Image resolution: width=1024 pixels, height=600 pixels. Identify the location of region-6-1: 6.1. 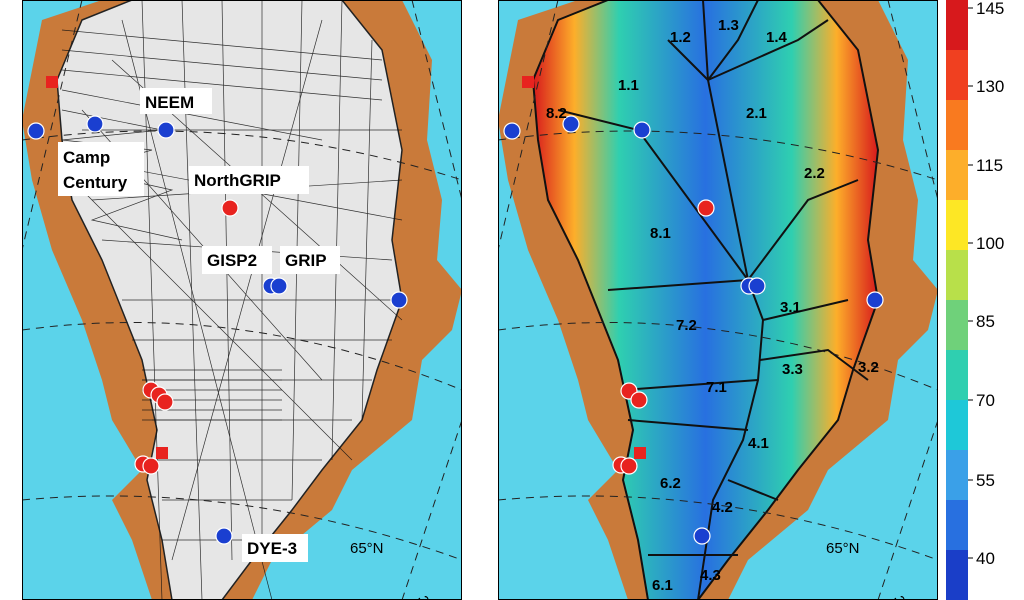
(662, 585).